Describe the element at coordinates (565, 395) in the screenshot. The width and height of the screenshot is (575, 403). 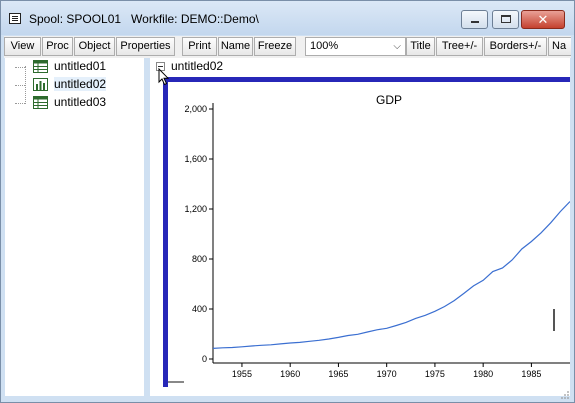
I see `resize-grip-icon` at that location.